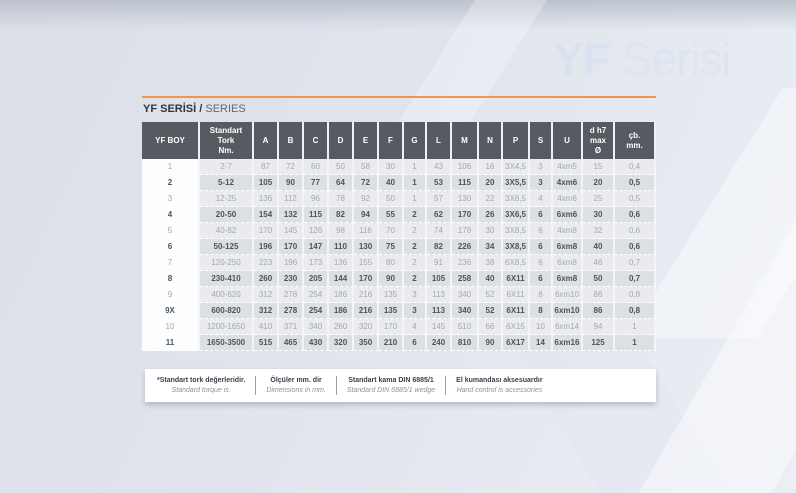 The image size is (796, 493). What do you see at coordinates (366, 295) in the screenshot?
I see `data-cell: 216` at bounding box center [366, 295].